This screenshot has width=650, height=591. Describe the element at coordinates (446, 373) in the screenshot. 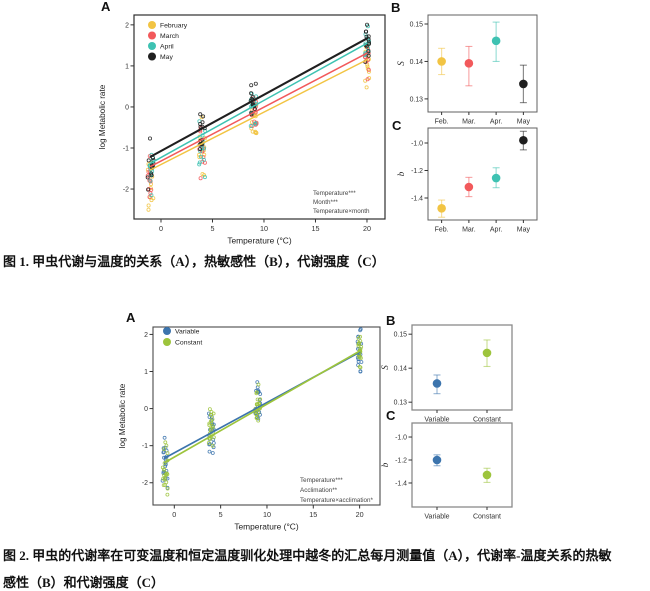

I see `fig2B-plot: 0.13 0.14 0.15 Variable Constant S` at that location.